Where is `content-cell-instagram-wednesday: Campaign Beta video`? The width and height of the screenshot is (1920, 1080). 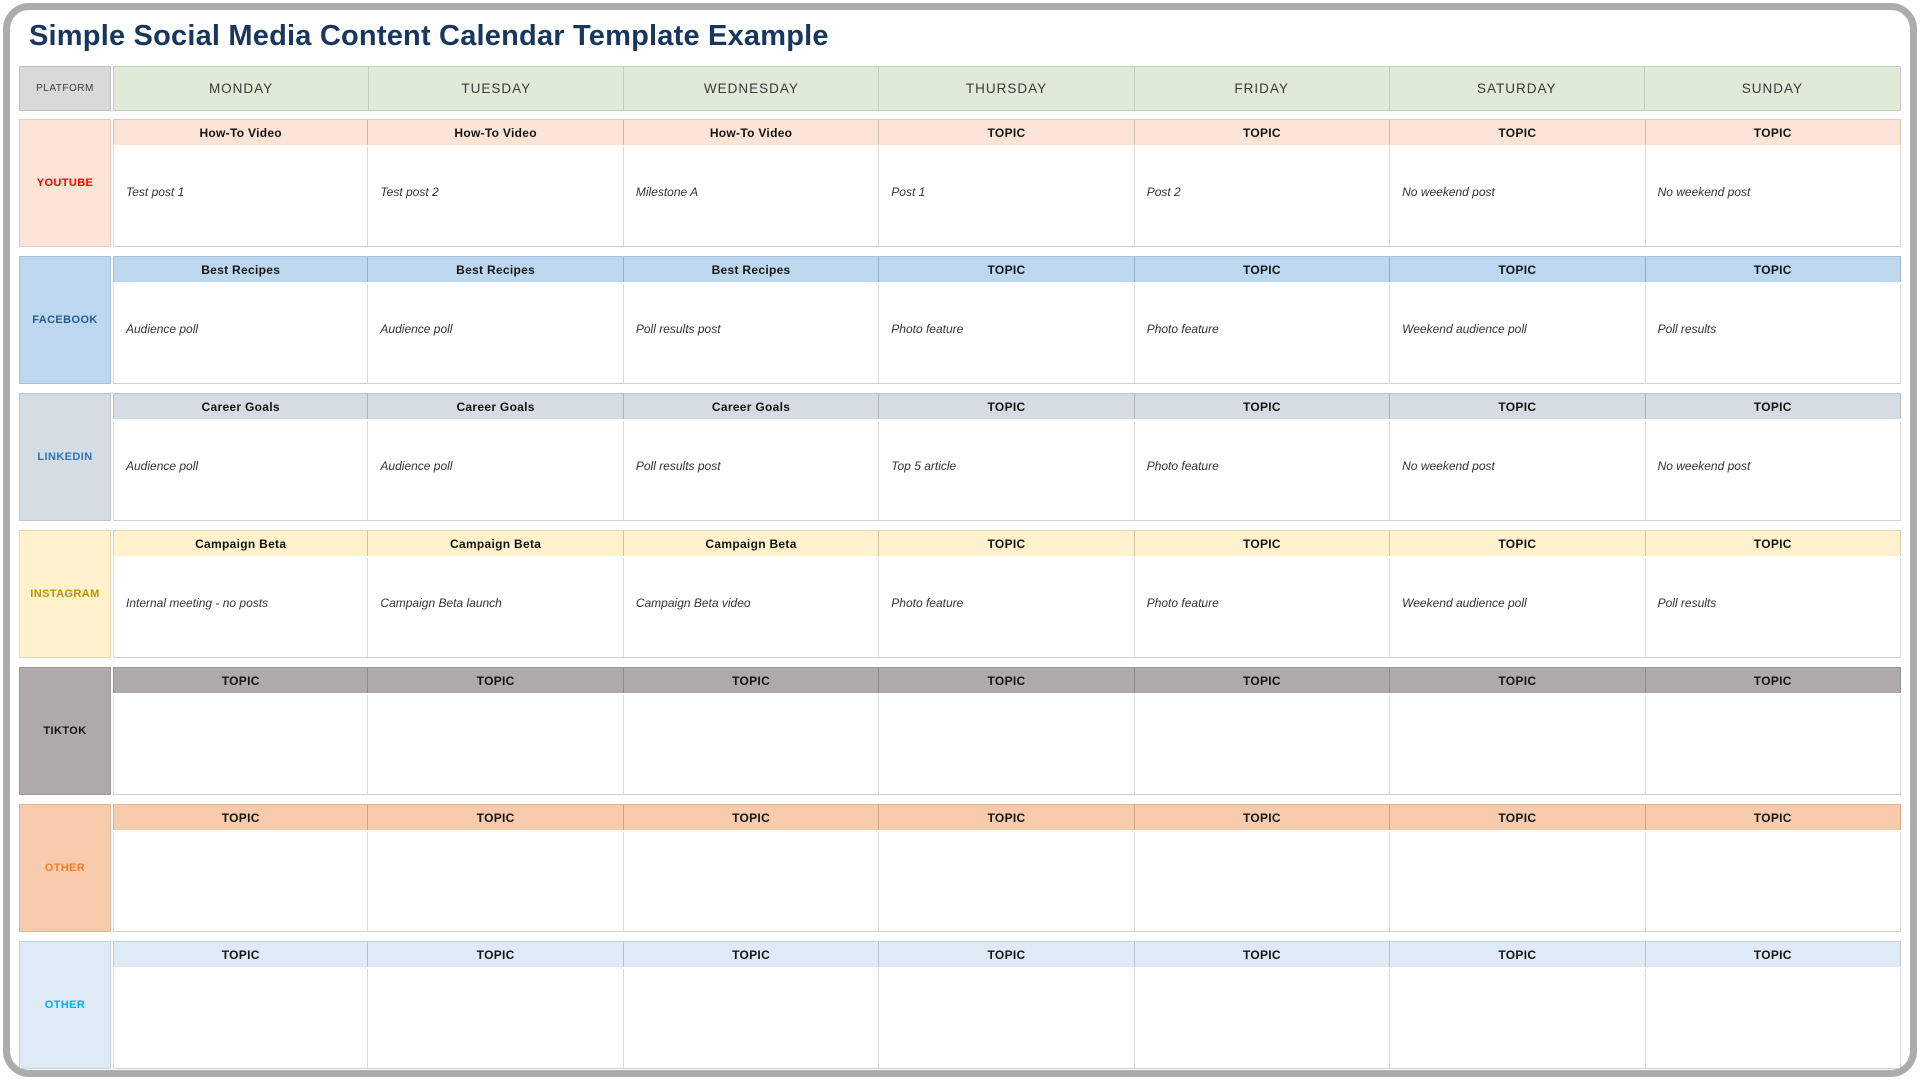
content-cell-instagram-wednesday: Campaign Beta video is located at coordinates (751, 608).